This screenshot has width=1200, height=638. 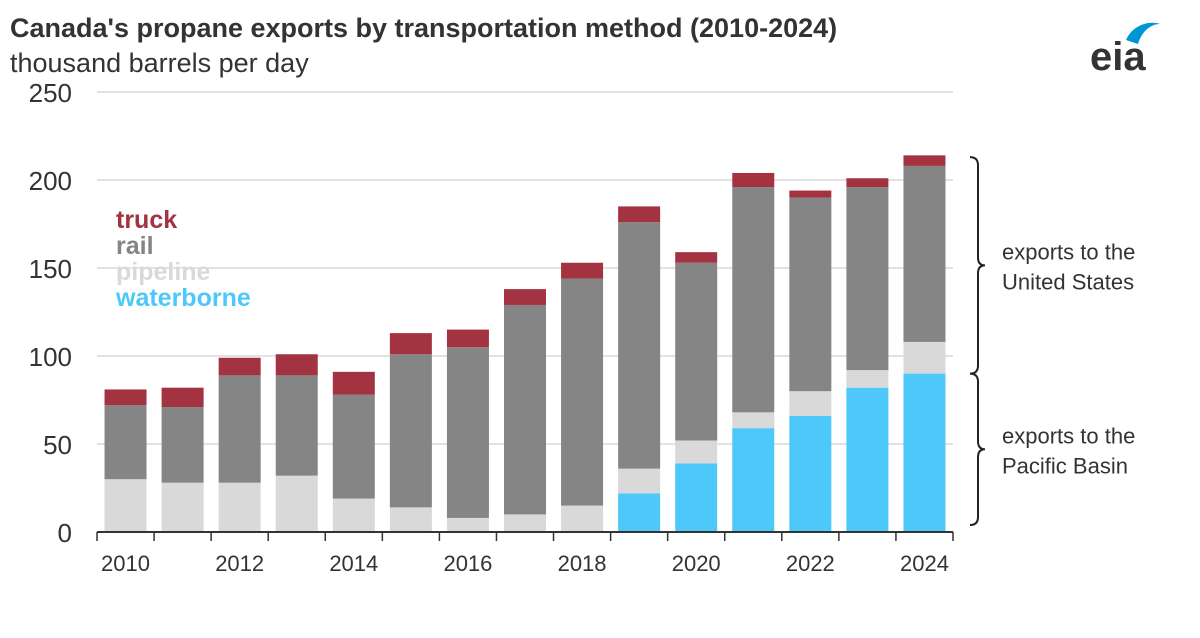 I want to click on legend-truck: truck, so click(x=146, y=220).